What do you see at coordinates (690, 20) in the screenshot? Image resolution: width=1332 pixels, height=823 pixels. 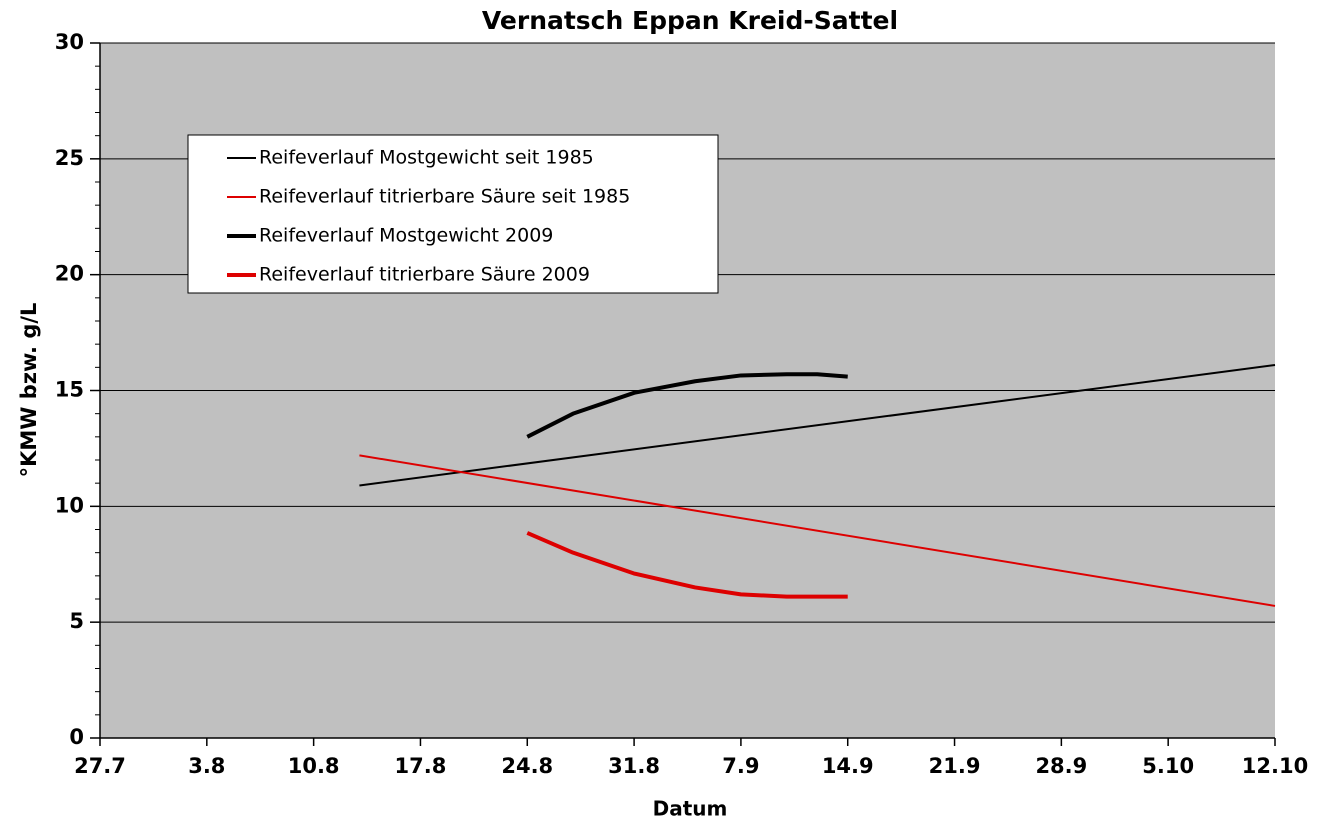 I see `chart-title: Vernatsch Eppan Kreid-Sattel` at bounding box center [690, 20].